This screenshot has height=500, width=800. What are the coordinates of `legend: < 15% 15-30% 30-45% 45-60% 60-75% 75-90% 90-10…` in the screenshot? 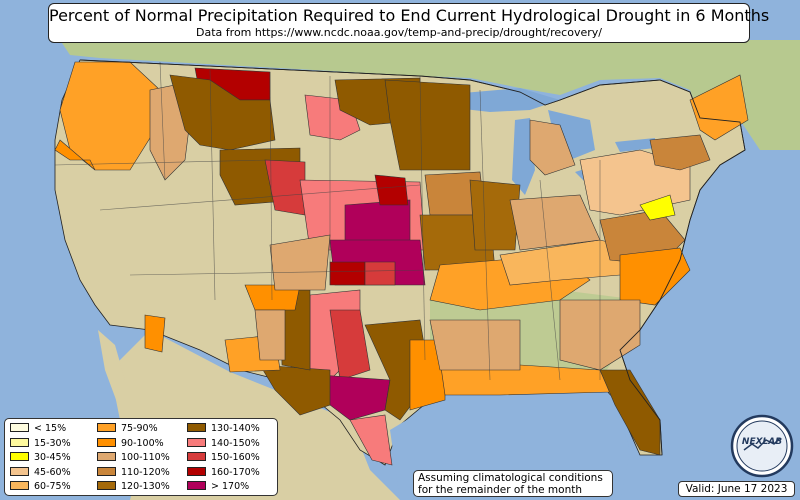 It's located at (141, 457).